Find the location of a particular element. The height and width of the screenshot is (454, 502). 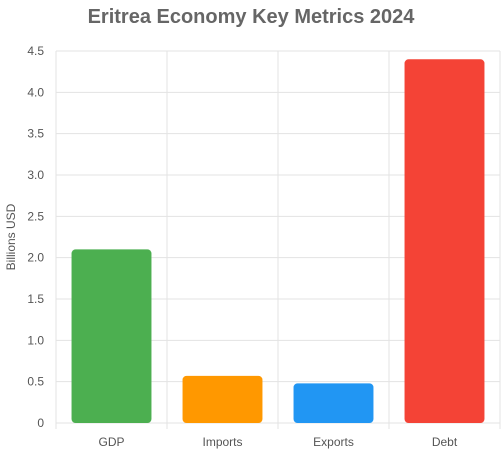

y-tick-label: 1.5 is located at coordinates (35, 299).